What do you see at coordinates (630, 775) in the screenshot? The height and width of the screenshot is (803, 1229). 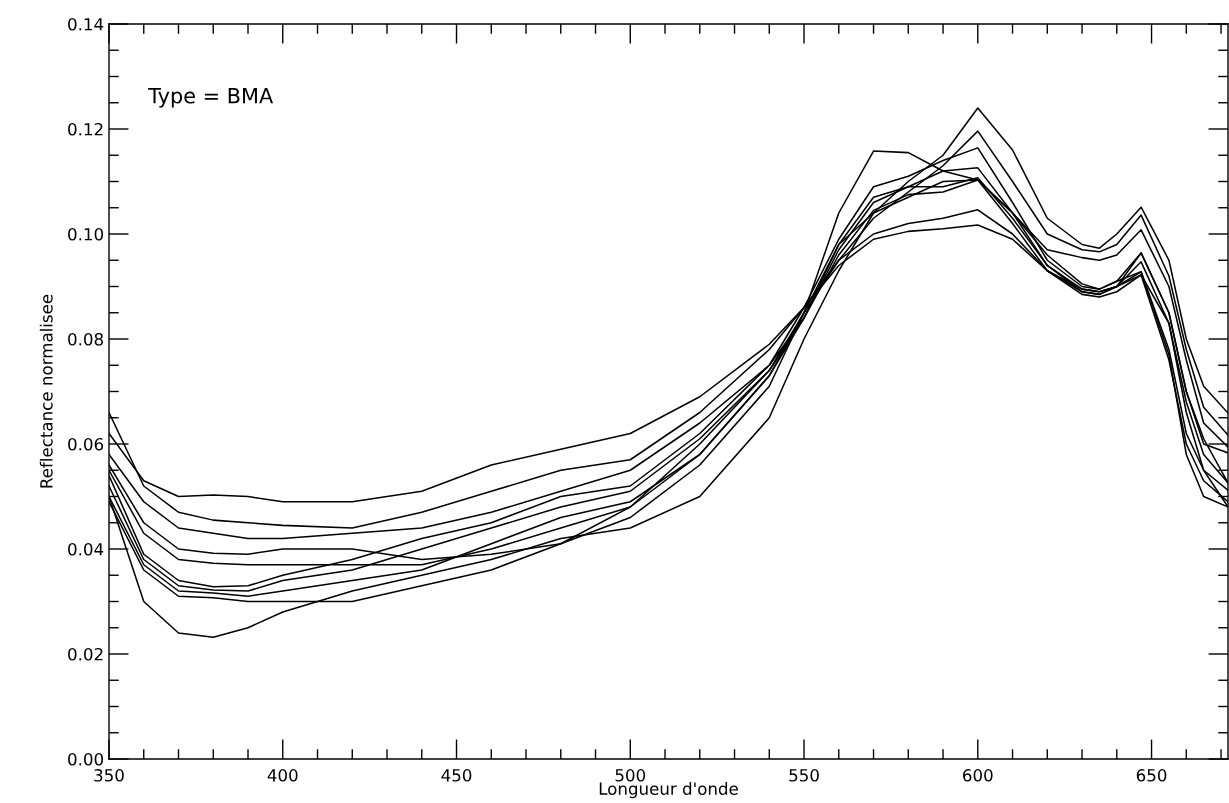 I see `x-tick-label: 500` at bounding box center [630, 775].